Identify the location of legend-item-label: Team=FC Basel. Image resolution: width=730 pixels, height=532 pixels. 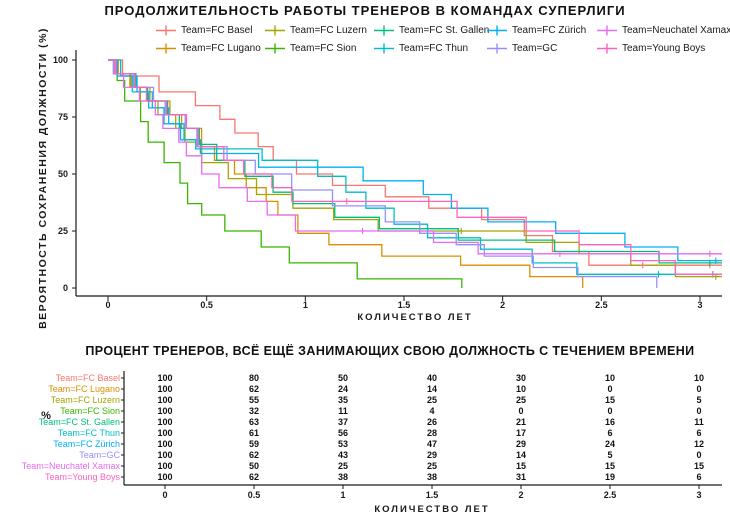
(217, 30).